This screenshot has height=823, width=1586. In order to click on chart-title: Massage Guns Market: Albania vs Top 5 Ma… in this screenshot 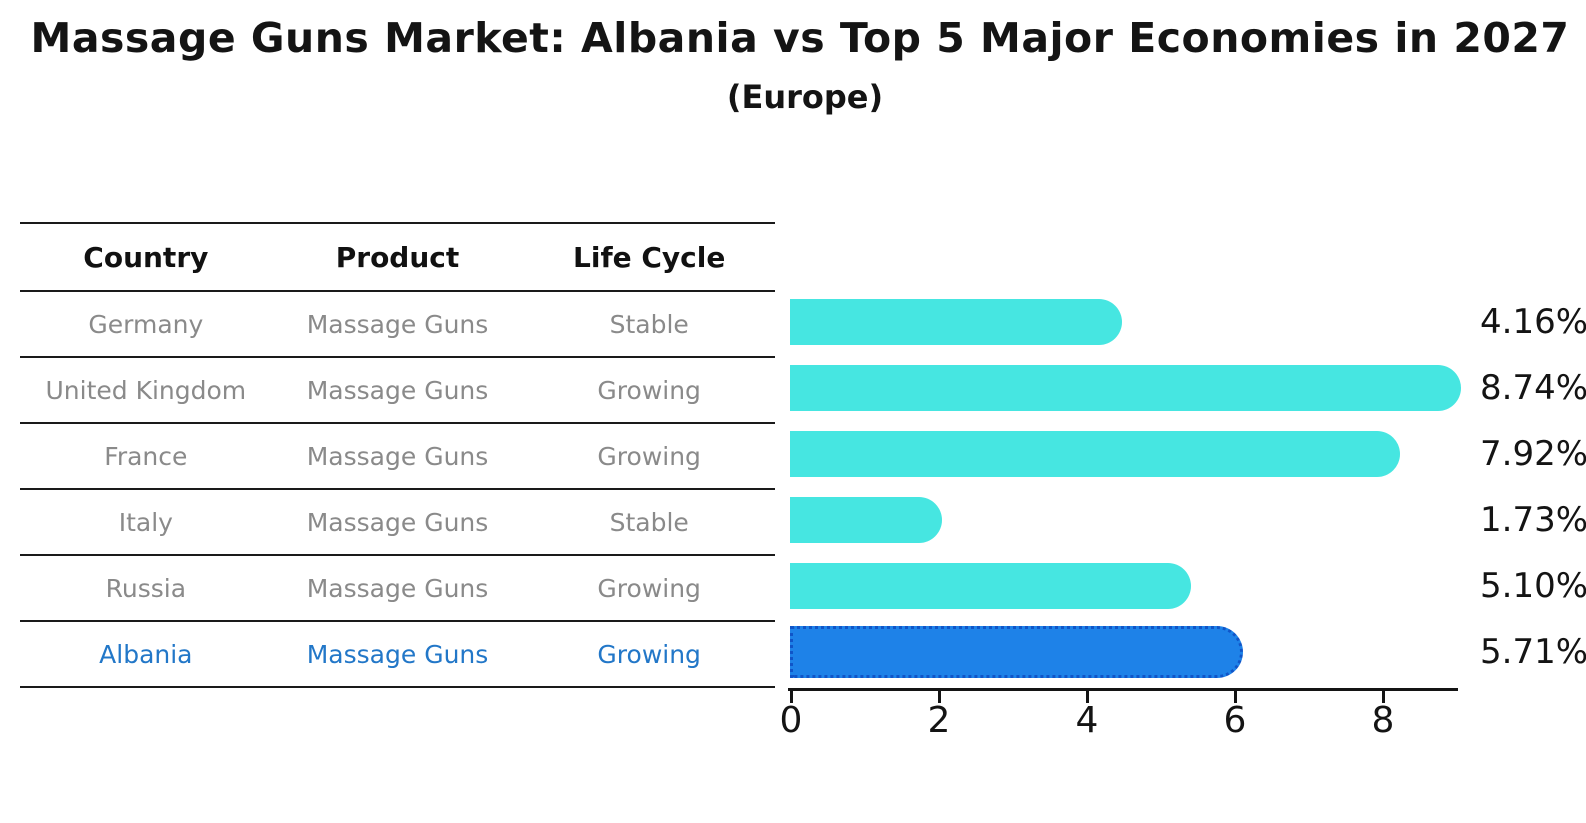, I will do `click(800, 38)`.